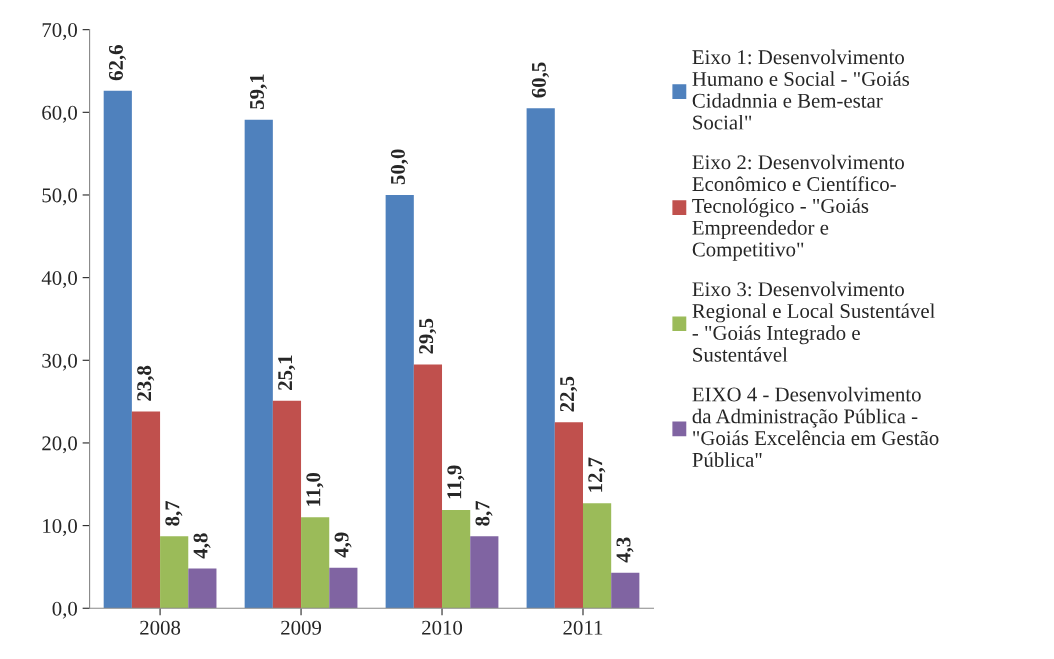 Image resolution: width=1054 pixels, height=659 pixels. What do you see at coordinates (399, 167) in the screenshot?
I see `data-label: 50,0` at bounding box center [399, 167].